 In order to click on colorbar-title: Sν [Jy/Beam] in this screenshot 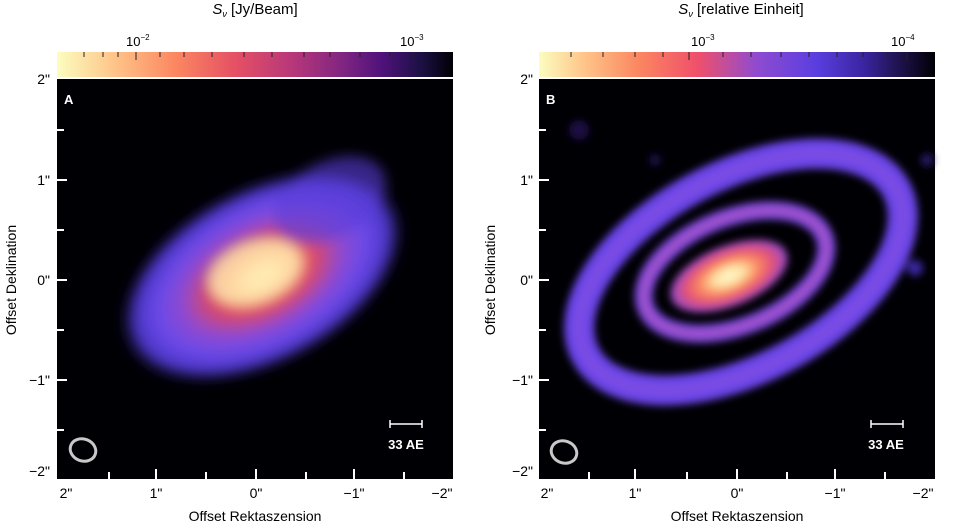, I will do `click(254, 10)`.